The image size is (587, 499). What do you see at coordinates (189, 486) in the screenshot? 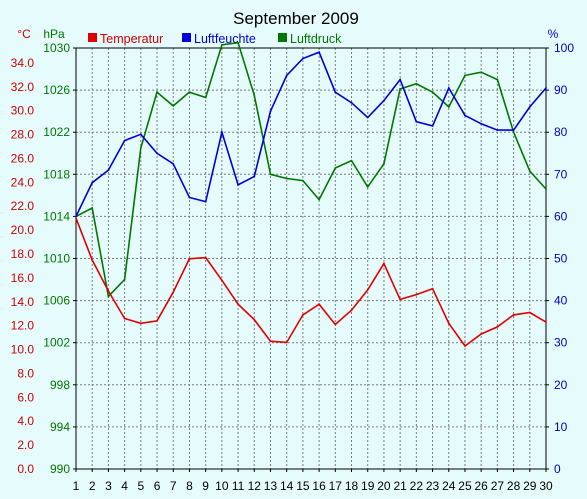
I see `x-tick-label: 8` at bounding box center [189, 486].